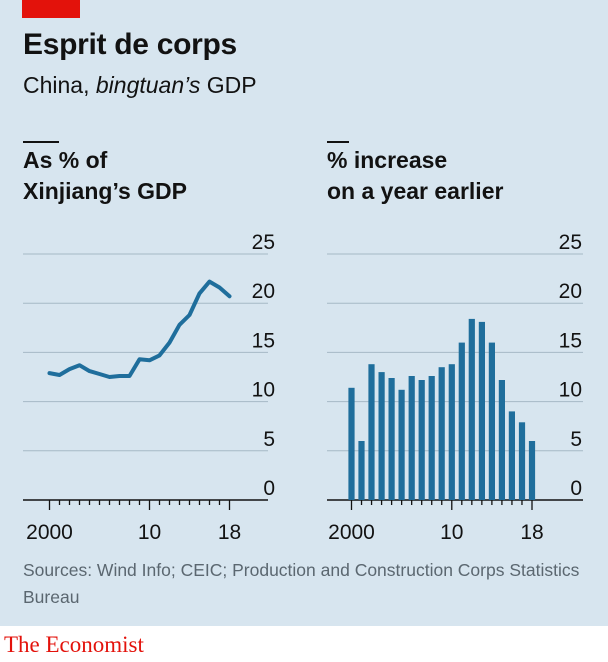  What do you see at coordinates (148, 85) in the screenshot?
I see `subtitle-italic: bingtuan’s` at bounding box center [148, 85].